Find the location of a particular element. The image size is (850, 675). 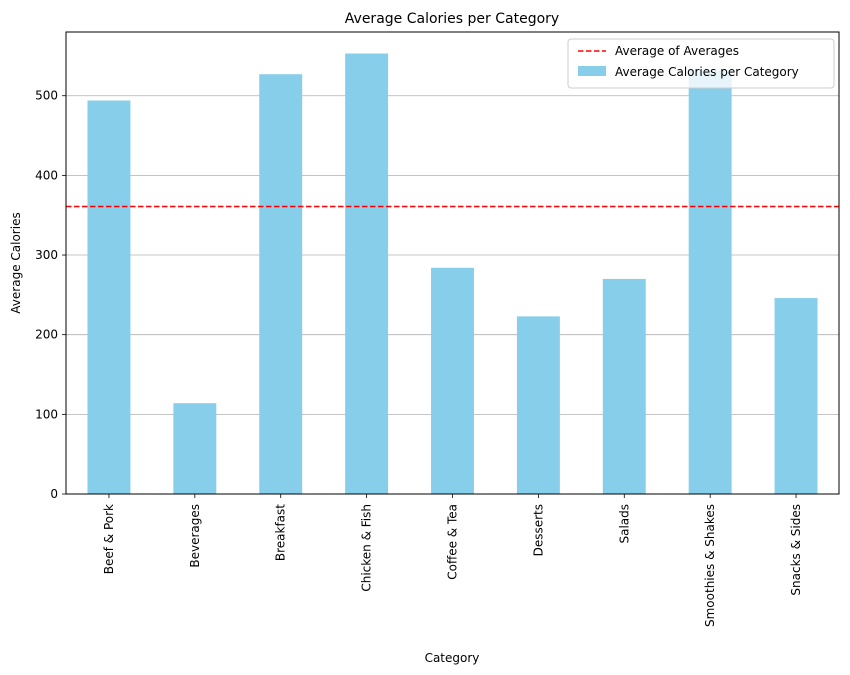

y-axis-label: Average Calories is located at coordinates (16, 262).